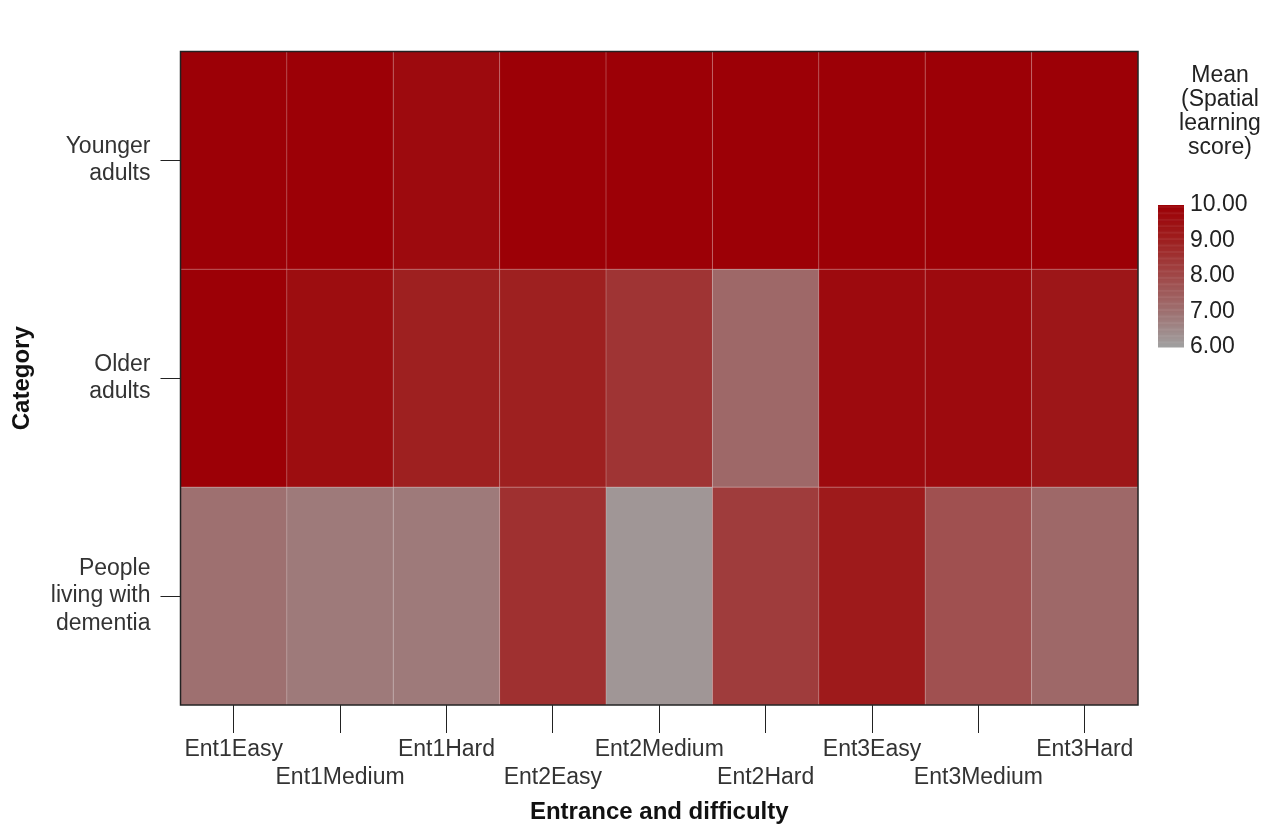 Image resolution: width=1288 pixels, height=835 pixels. What do you see at coordinates (1085, 748) in the screenshot?
I see `x-tick-label: Ent3Hard` at bounding box center [1085, 748].